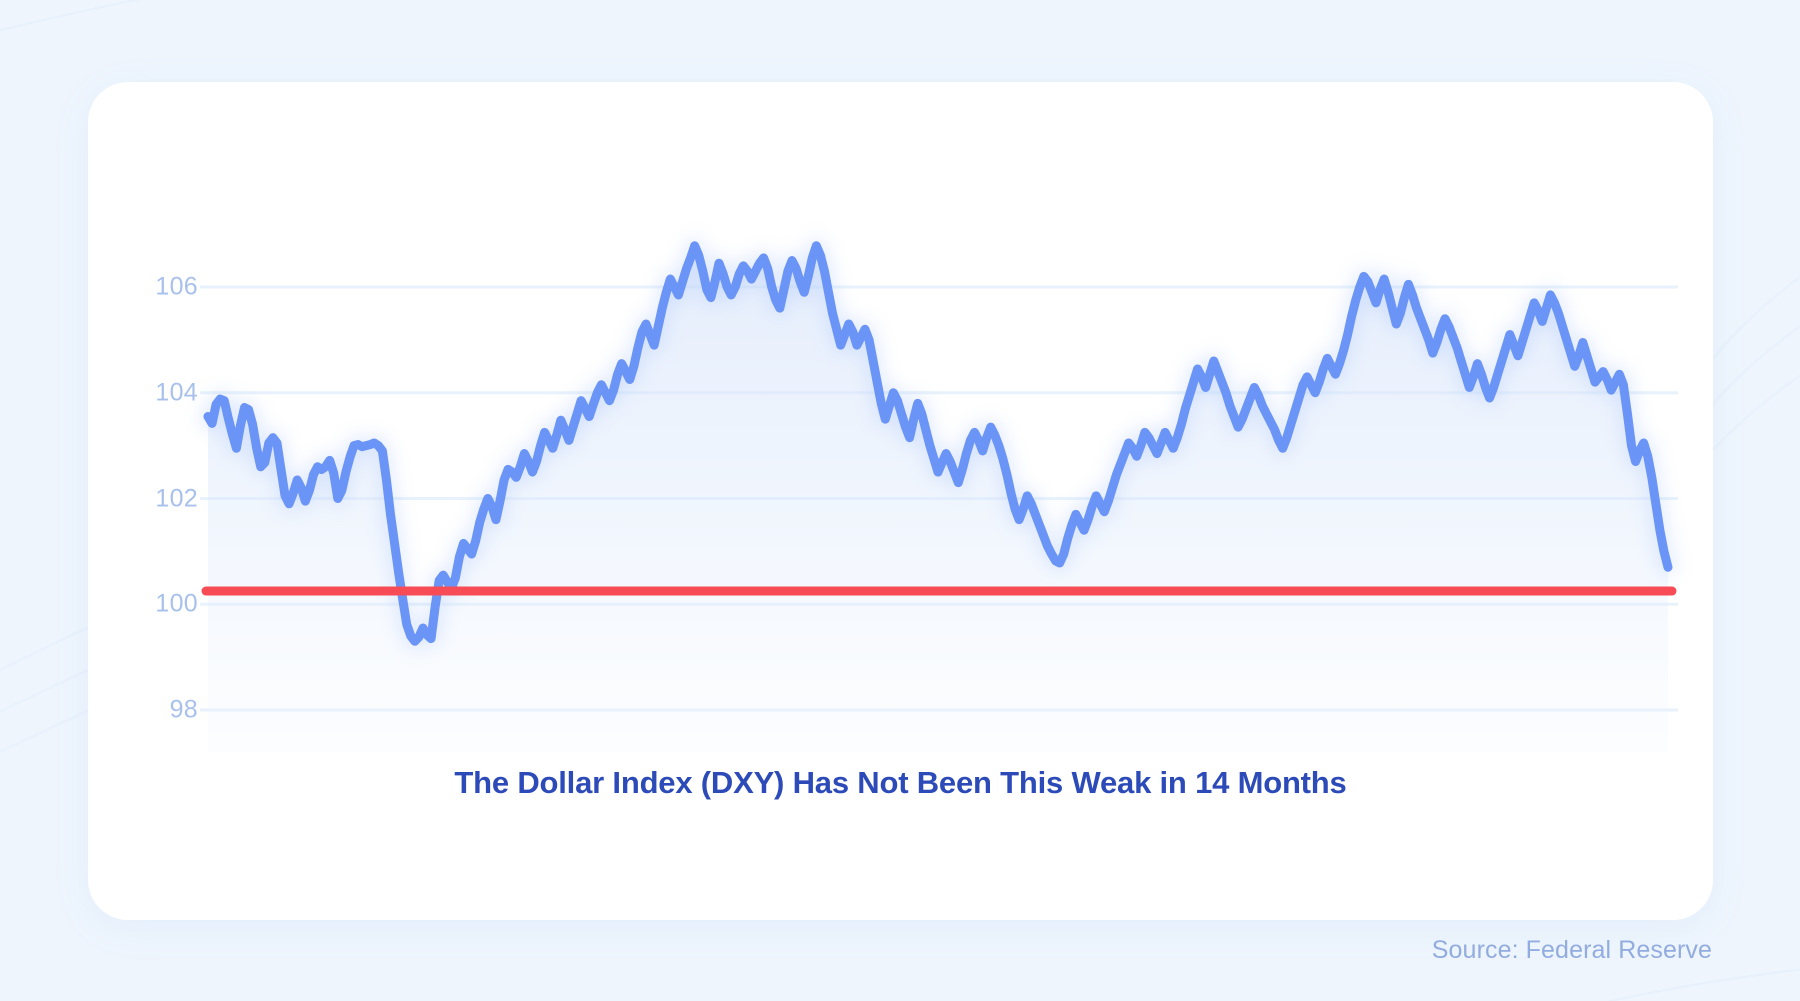 The width and height of the screenshot is (1800, 1001). Describe the element at coordinates (176, 498) in the screenshot. I see `y-tick-label-102: 102` at that location.